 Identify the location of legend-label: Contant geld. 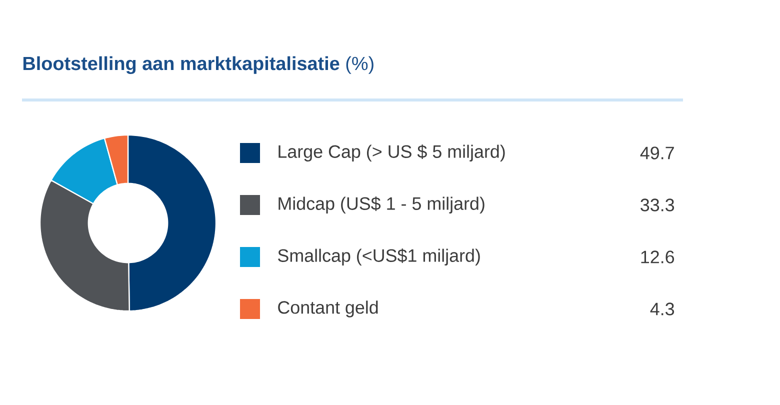
(328, 309).